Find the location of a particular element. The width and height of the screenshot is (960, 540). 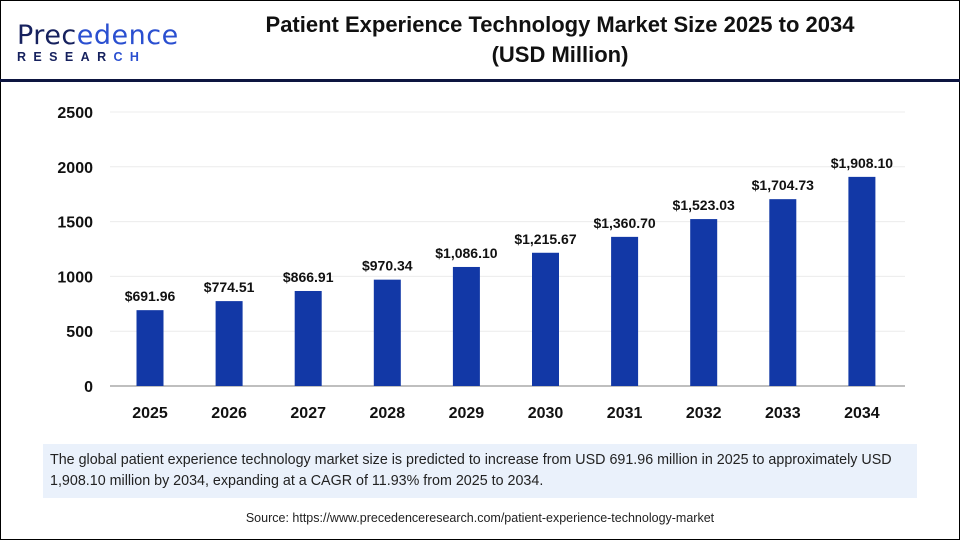

y-tick-label: 500 is located at coordinates (79, 332).